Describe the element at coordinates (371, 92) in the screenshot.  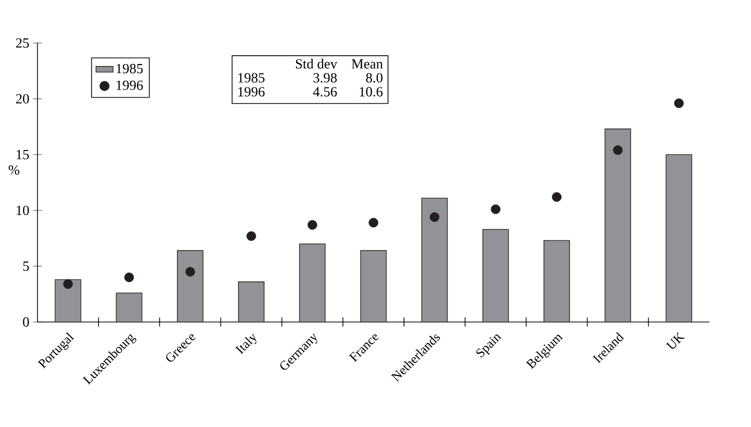
I see `annotation: 10.6` at that location.